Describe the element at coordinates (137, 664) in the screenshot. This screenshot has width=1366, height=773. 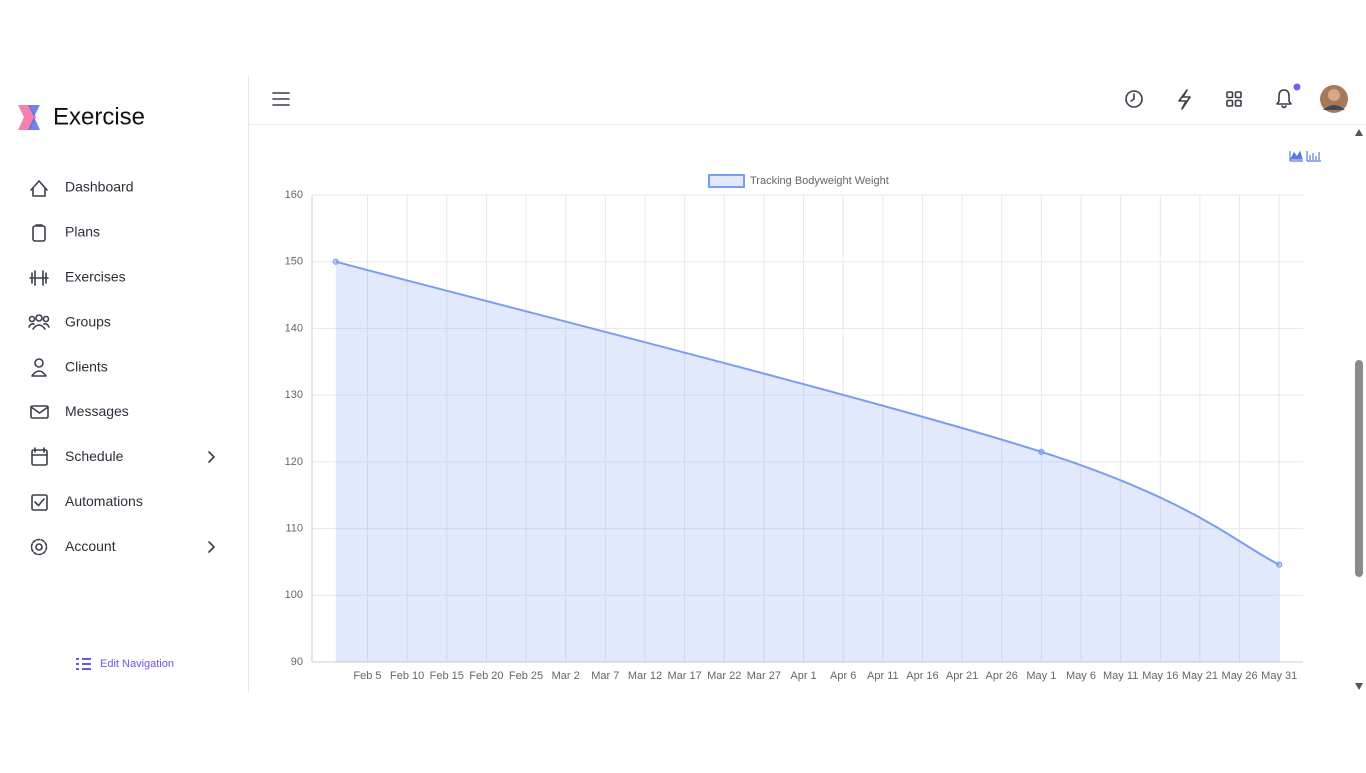
I see `edit-navigation: Edit Navigation` at that location.